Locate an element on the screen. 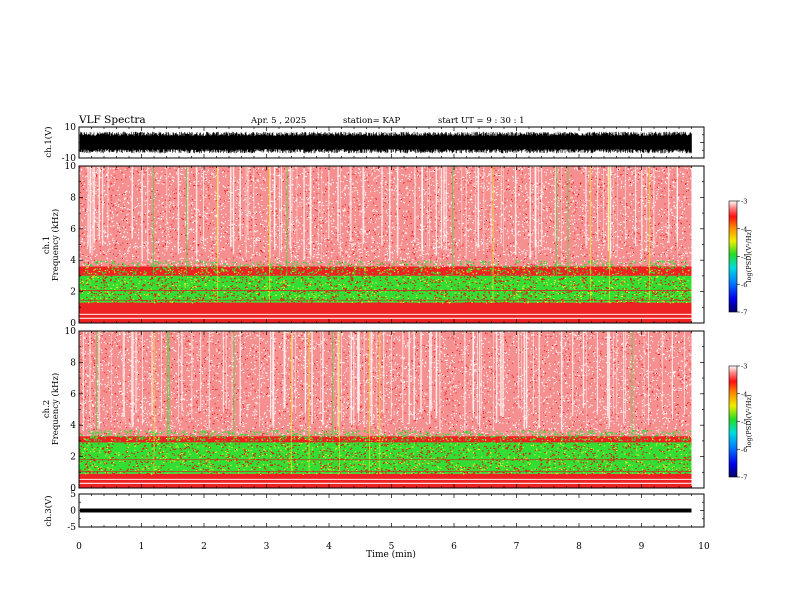 This screenshot has width=792, height=616. ch3-waveform-band is located at coordinates (386, 510).